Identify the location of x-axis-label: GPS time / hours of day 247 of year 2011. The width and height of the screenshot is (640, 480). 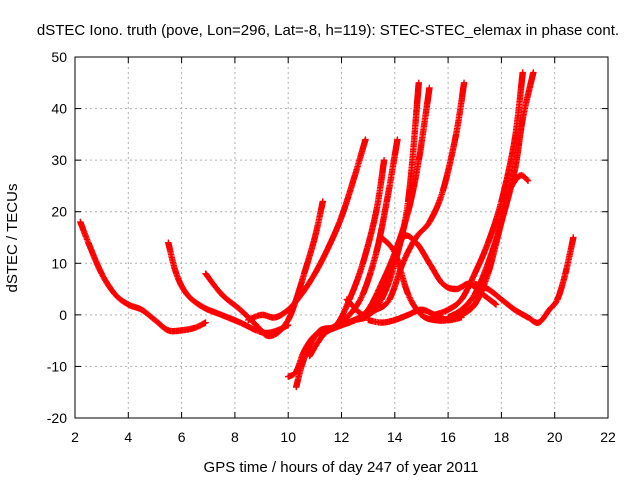
(341, 467).